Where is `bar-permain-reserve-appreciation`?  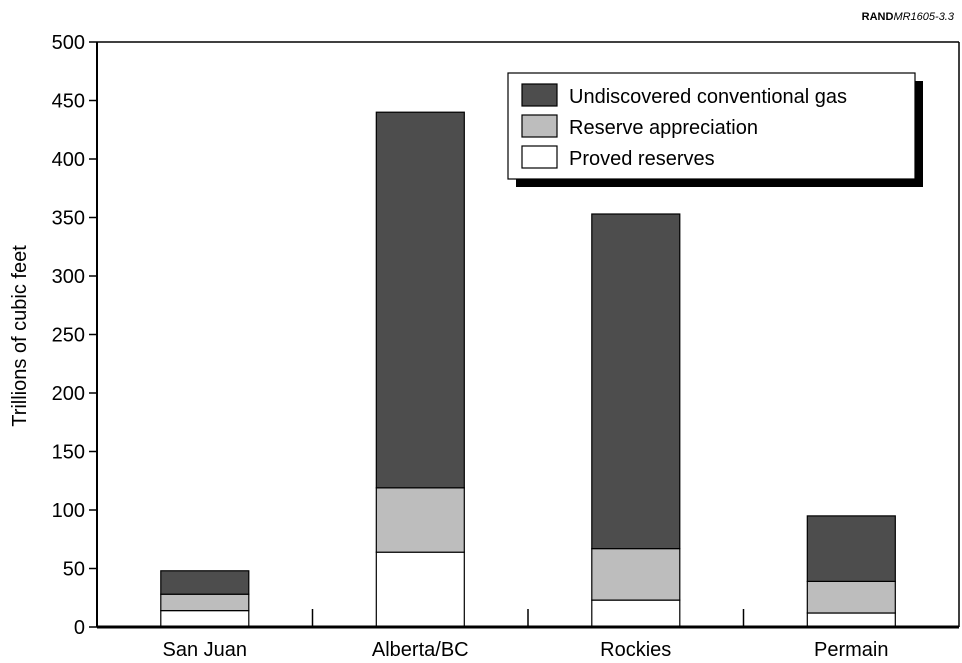
bar-permain-reserve-appreciation is located at coordinates (851, 597).